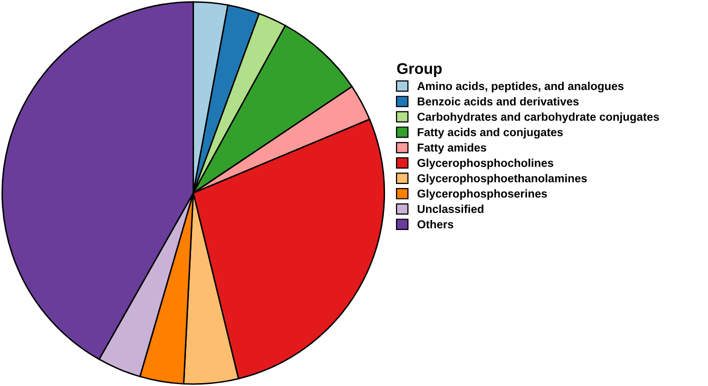 The width and height of the screenshot is (708, 386). What do you see at coordinates (436, 224) in the screenshot?
I see `legend-label: Others` at bounding box center [436, 224].